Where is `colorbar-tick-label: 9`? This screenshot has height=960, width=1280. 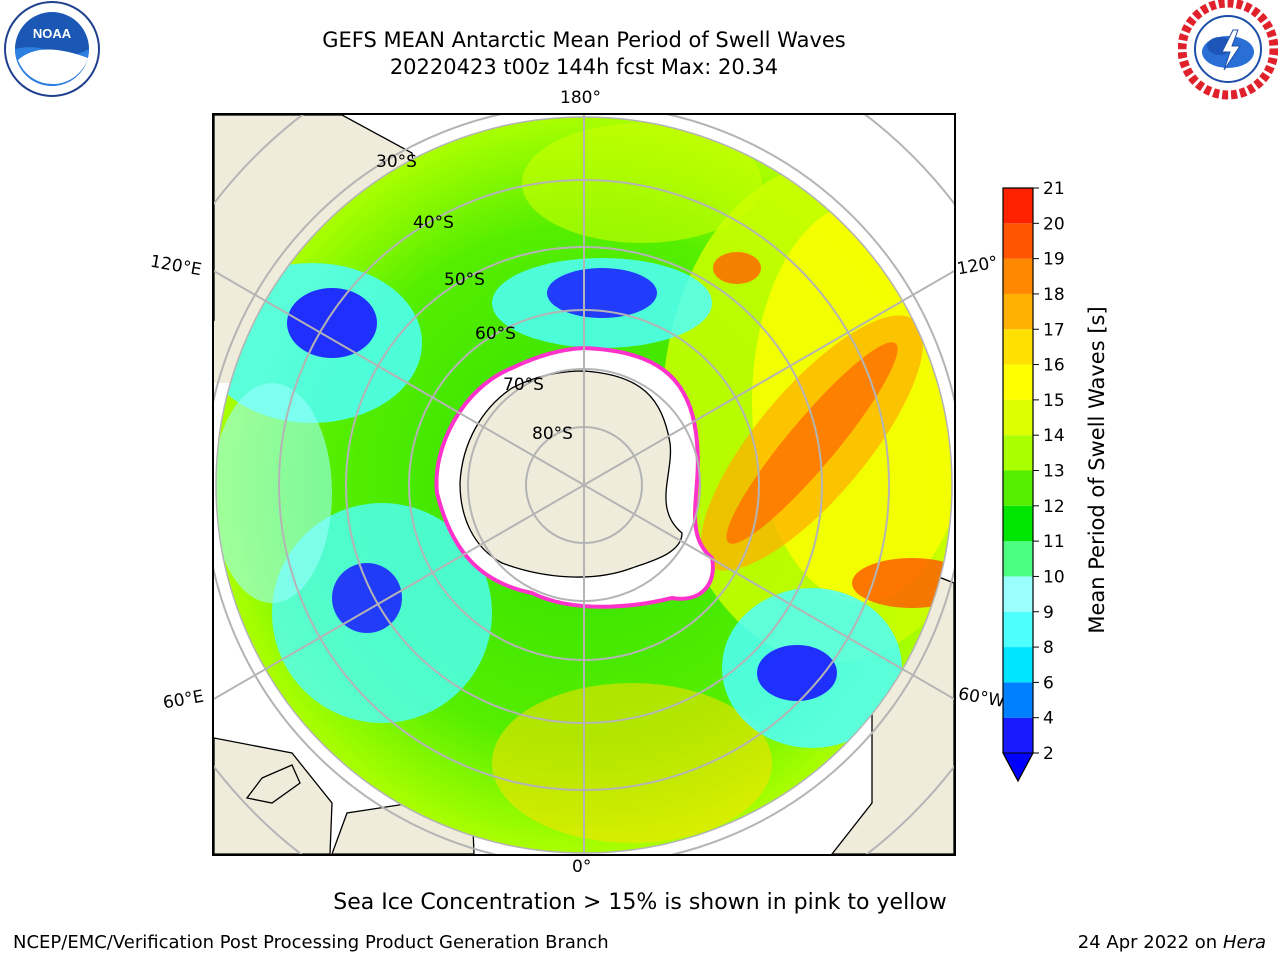 colorbar-tick-label: 9 is located at coordinates (1048, 613).